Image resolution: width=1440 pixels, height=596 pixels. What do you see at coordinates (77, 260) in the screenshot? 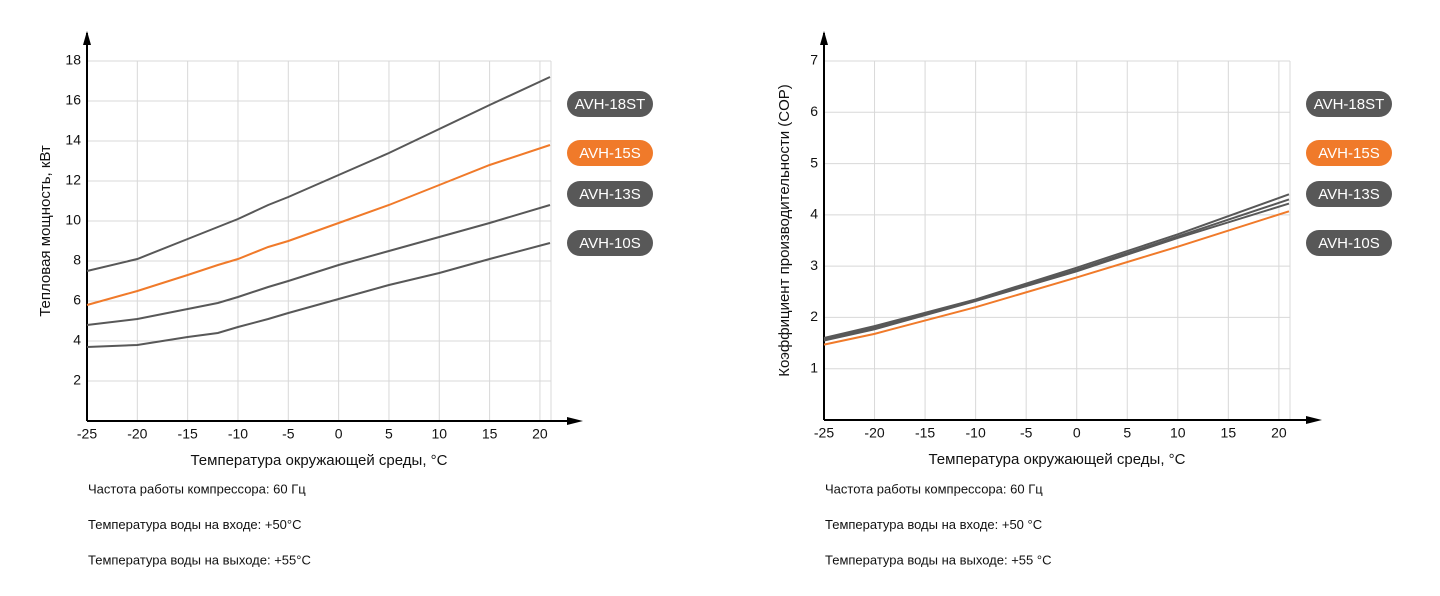
I see `y-tick-label: 8` at bounding box center [77, 260].